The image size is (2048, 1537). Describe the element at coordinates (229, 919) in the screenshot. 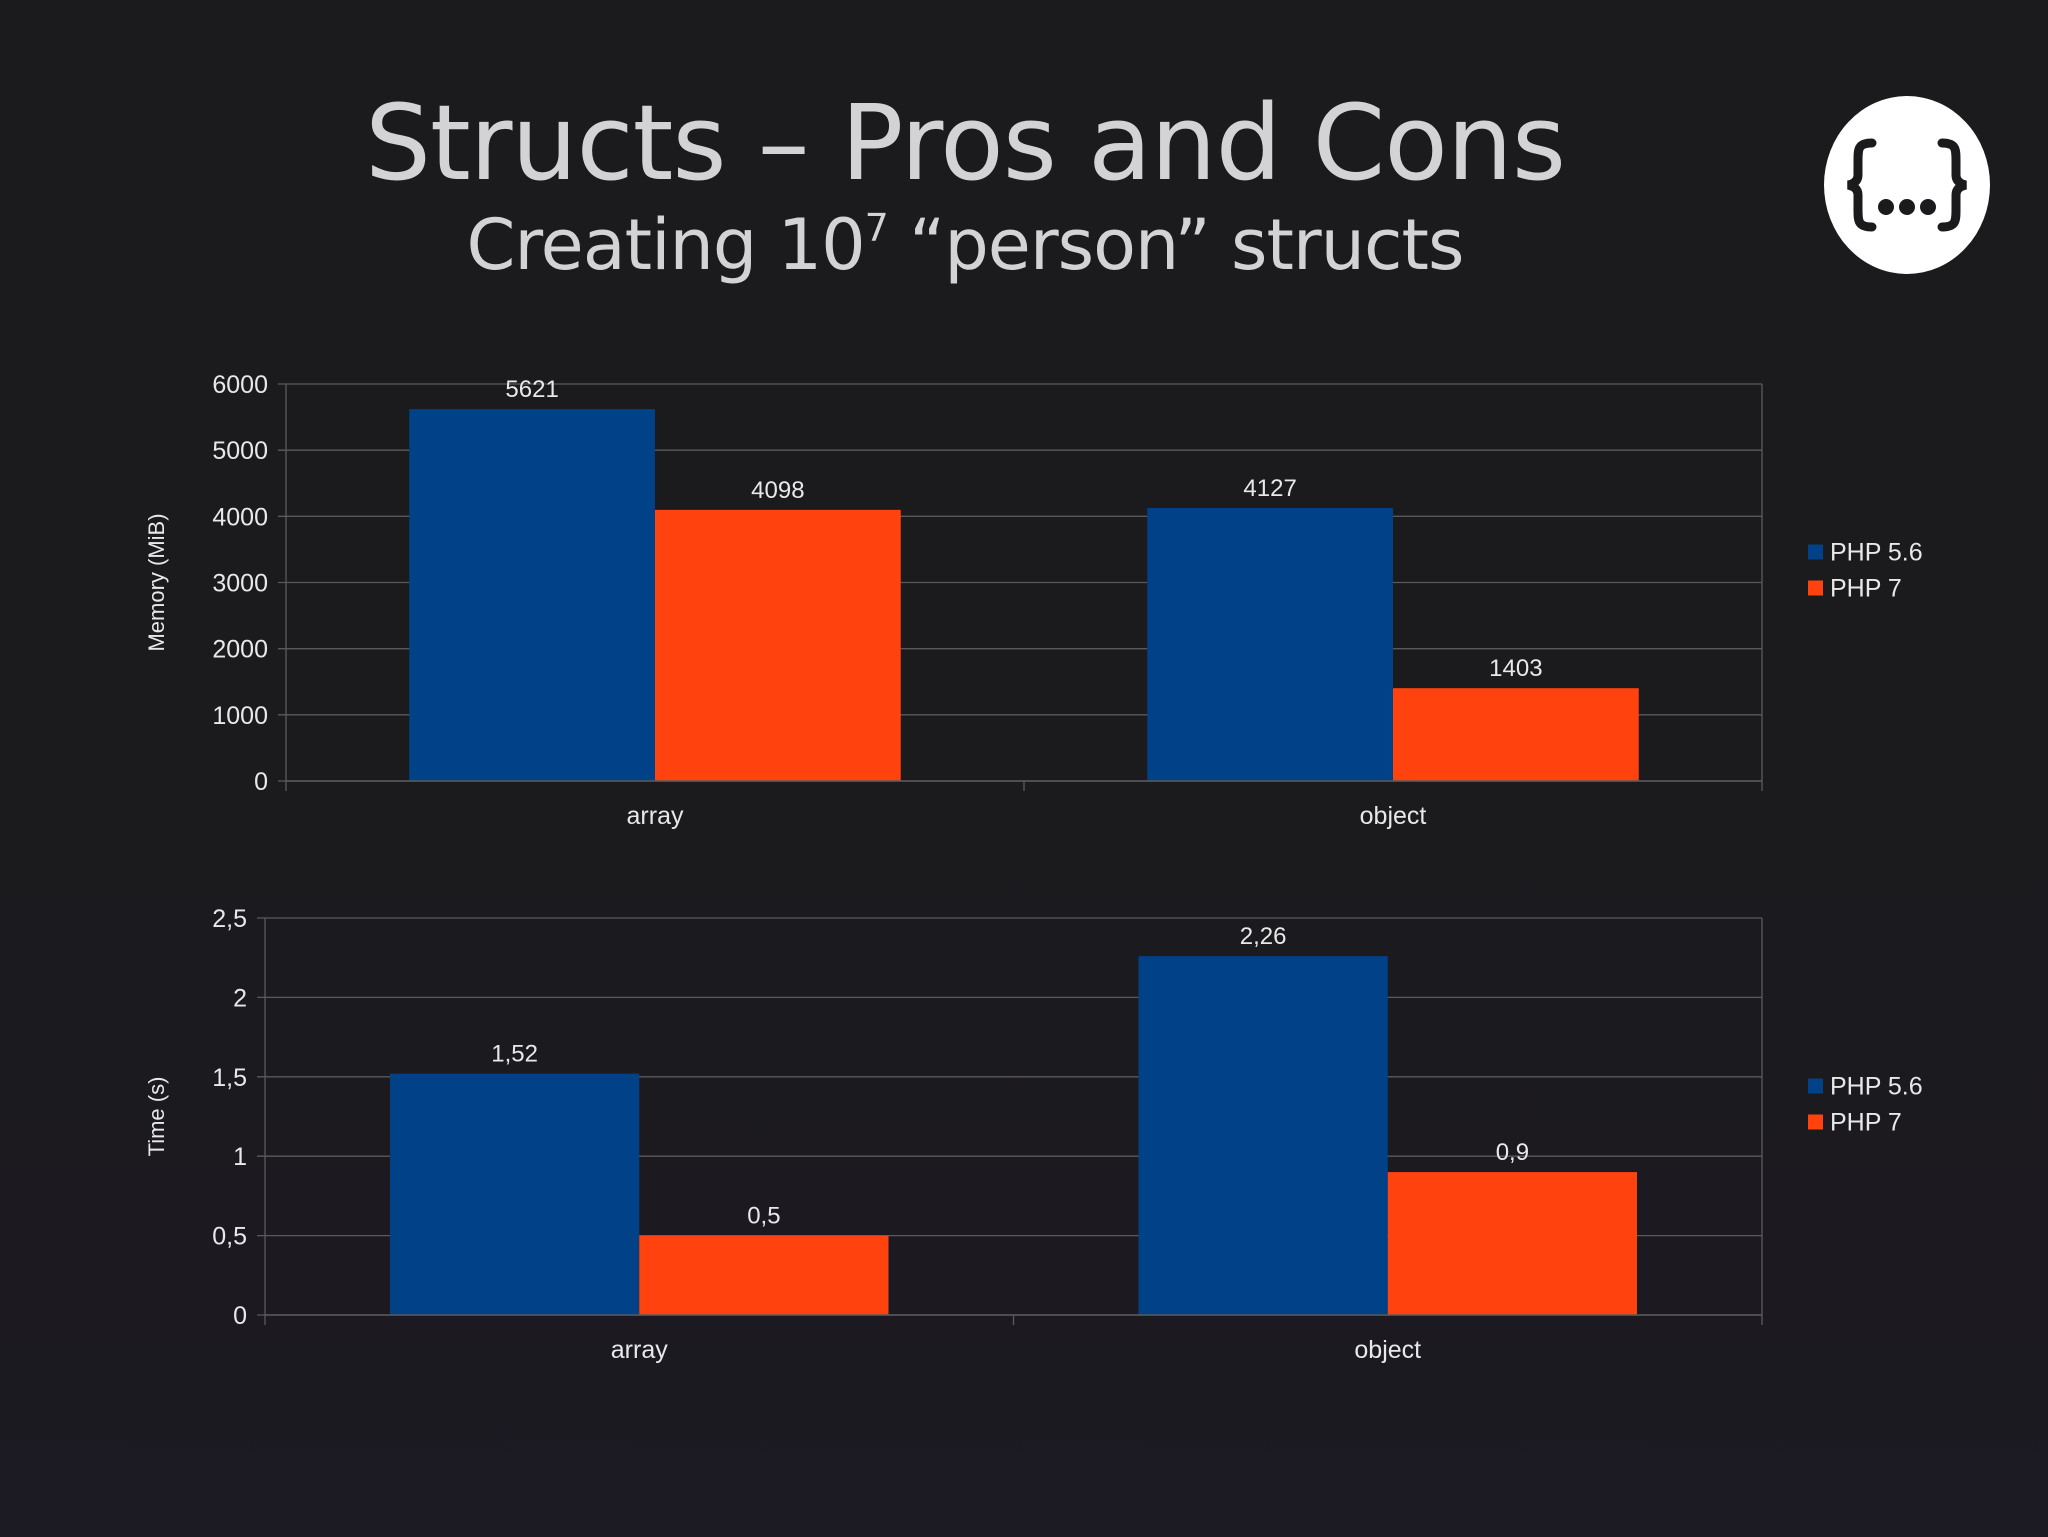

I see `y-tick-label: 2,5` at that location.